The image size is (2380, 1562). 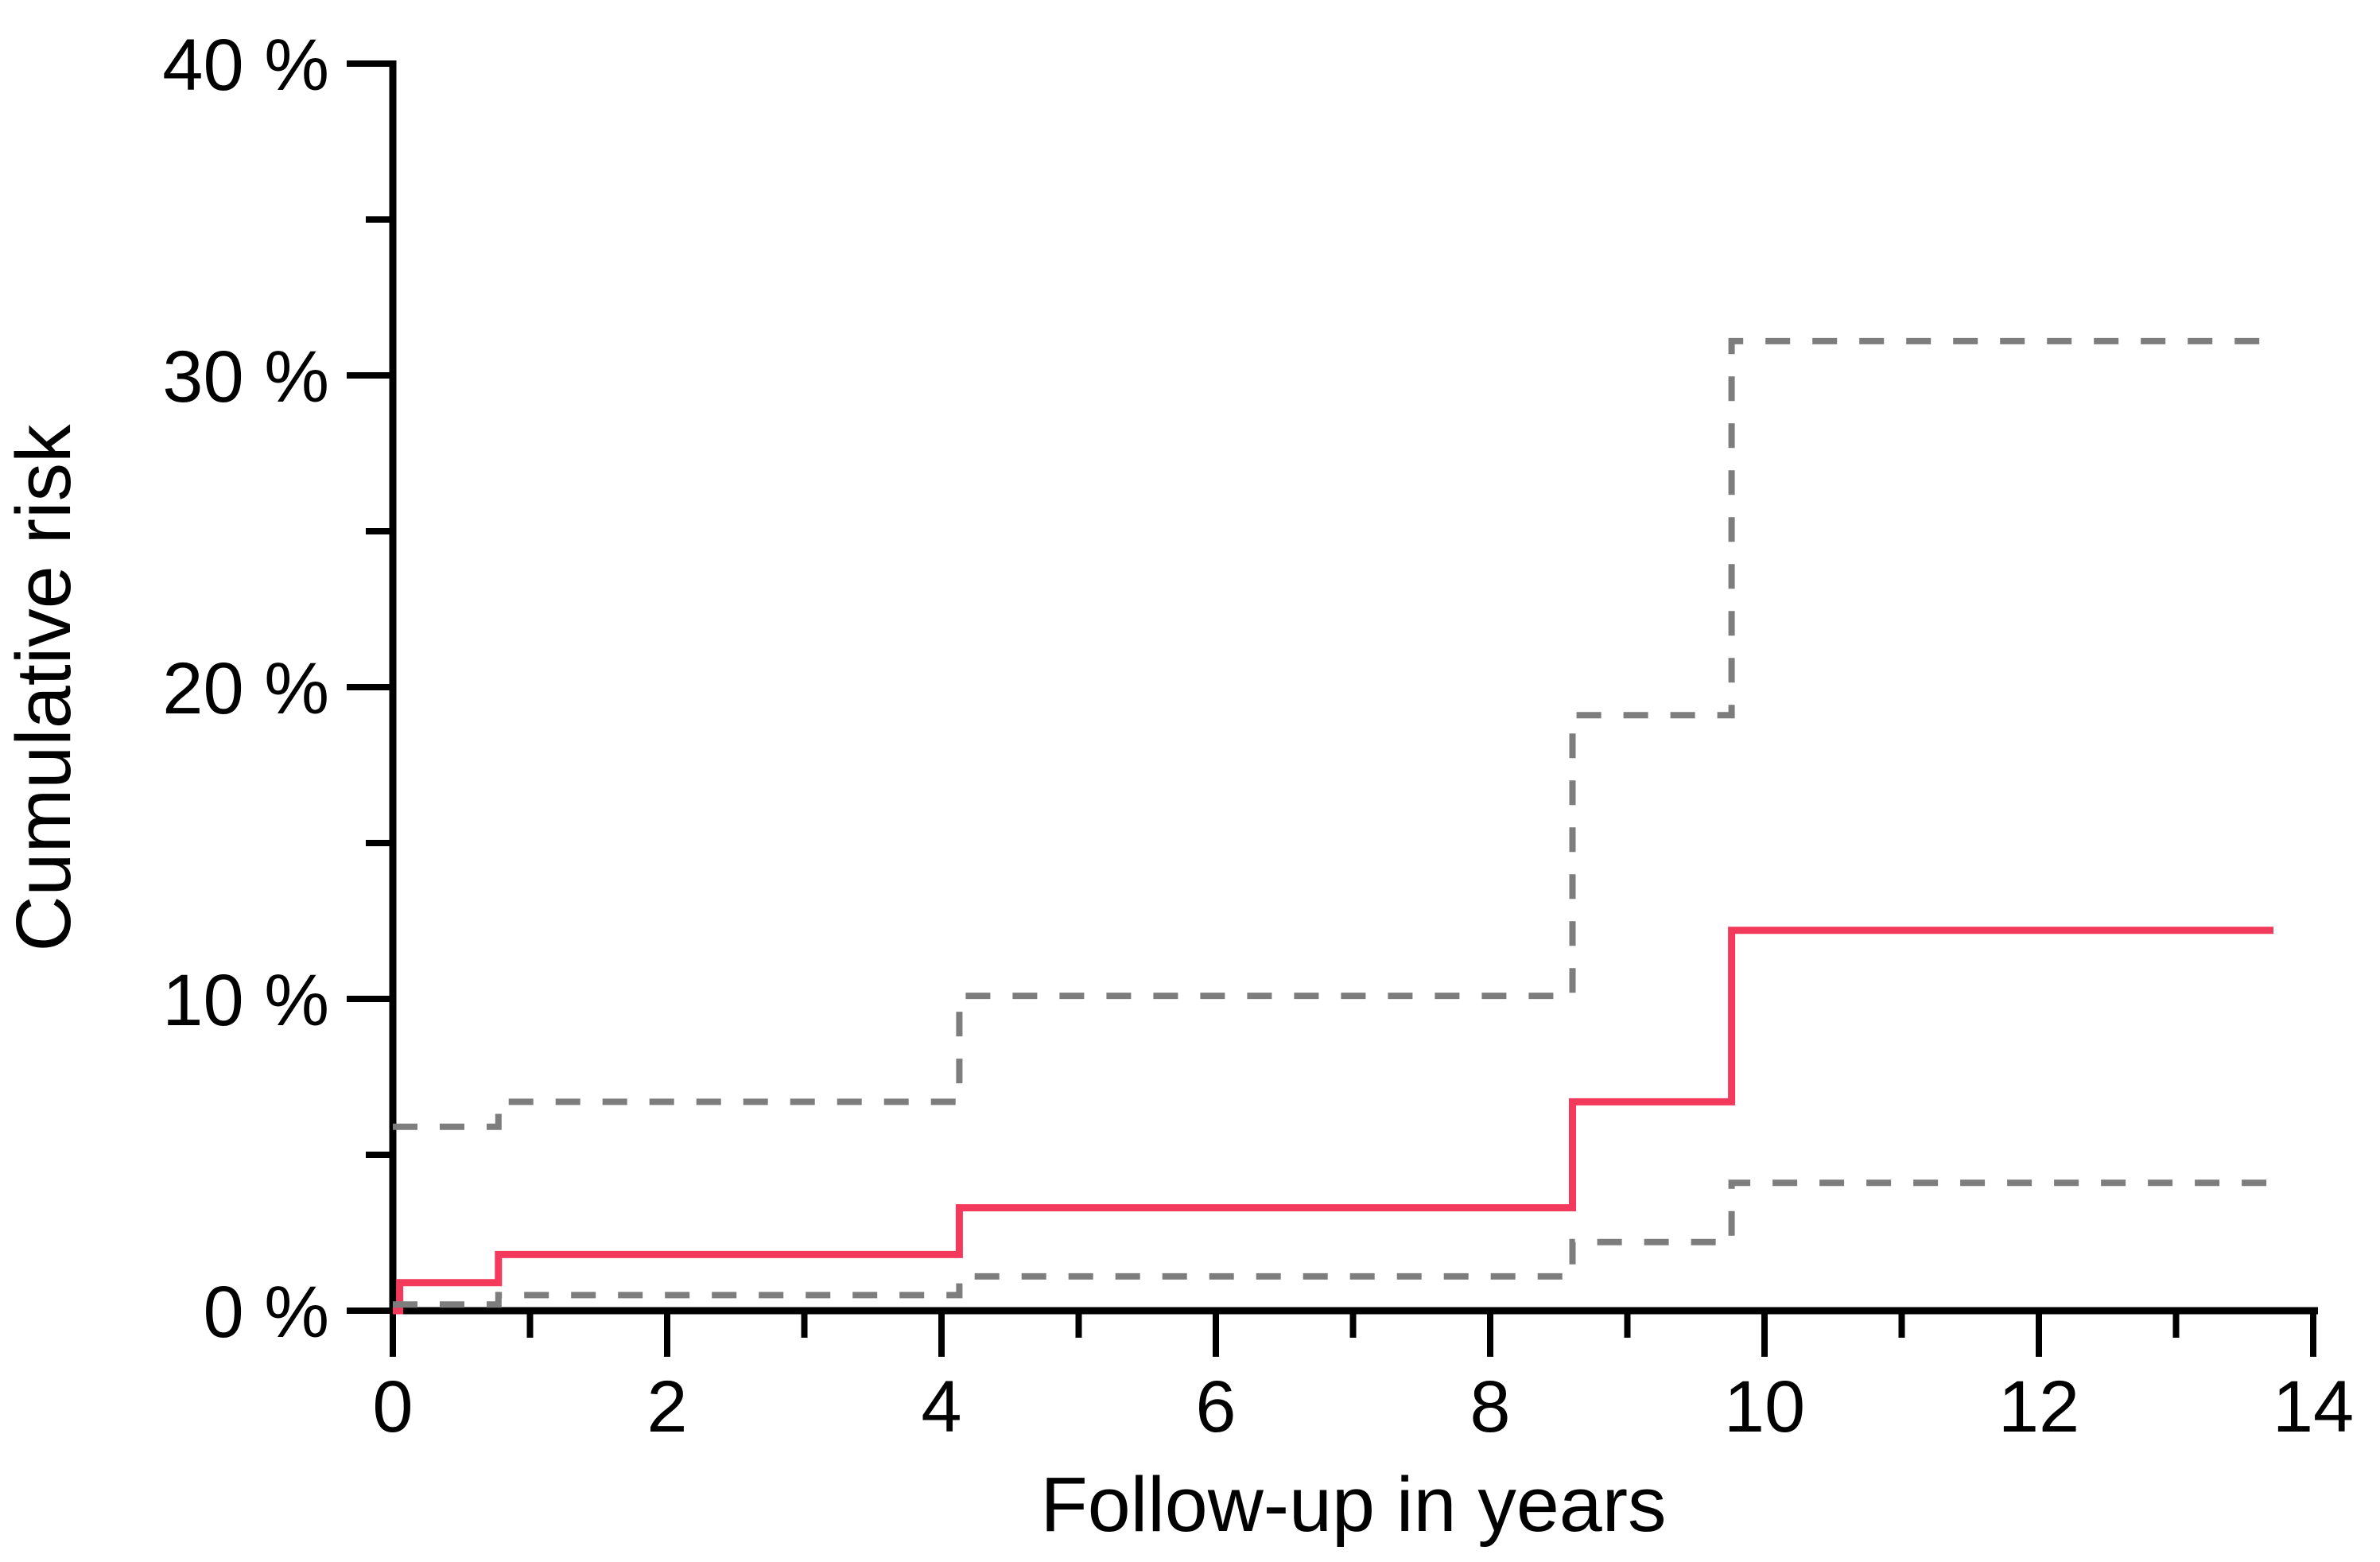 I want to click on x-tick-label: 2, so click(x=666, y=1407).